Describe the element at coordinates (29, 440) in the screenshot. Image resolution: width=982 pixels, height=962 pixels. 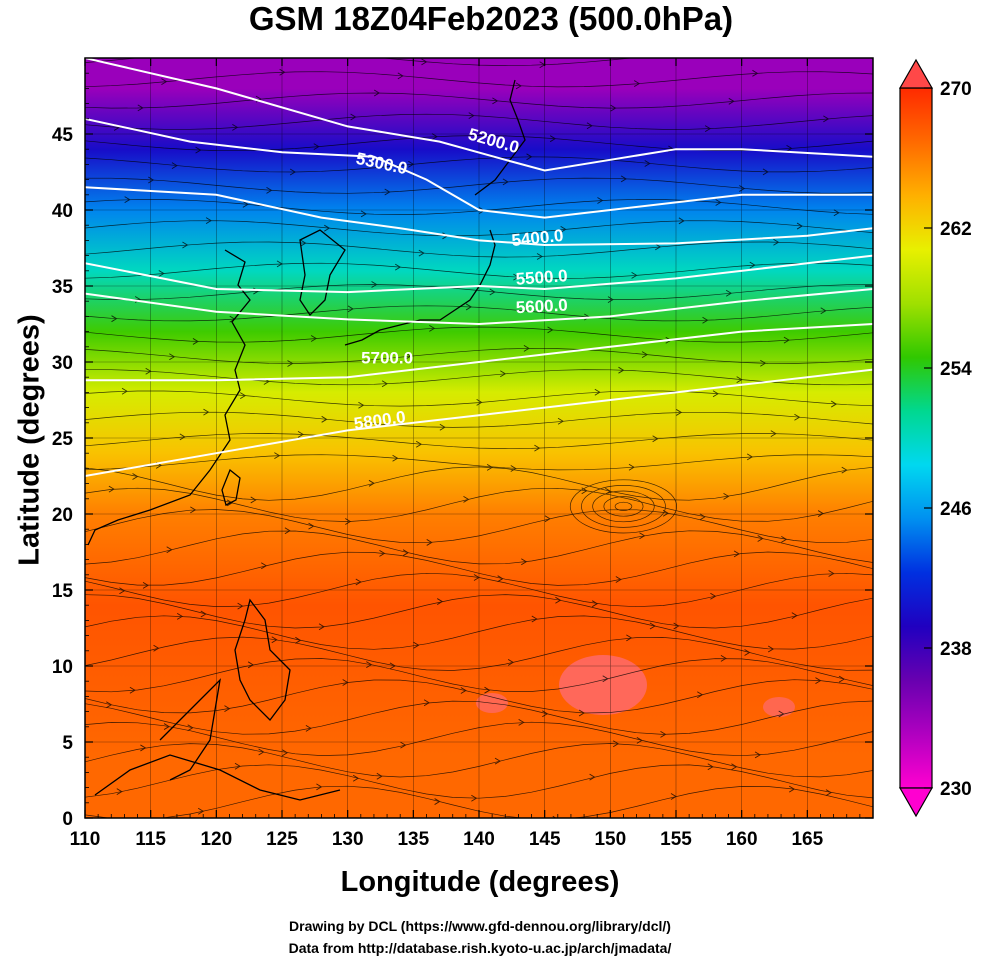
I see `y-axis-label: Latitude (degrees)` at that location.